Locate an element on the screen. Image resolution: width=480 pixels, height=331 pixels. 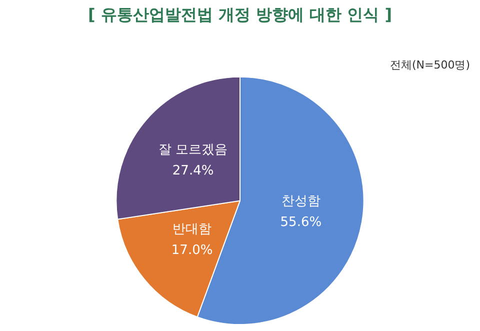
slice-label: 찬성함 is located at coordinates (300, 201).